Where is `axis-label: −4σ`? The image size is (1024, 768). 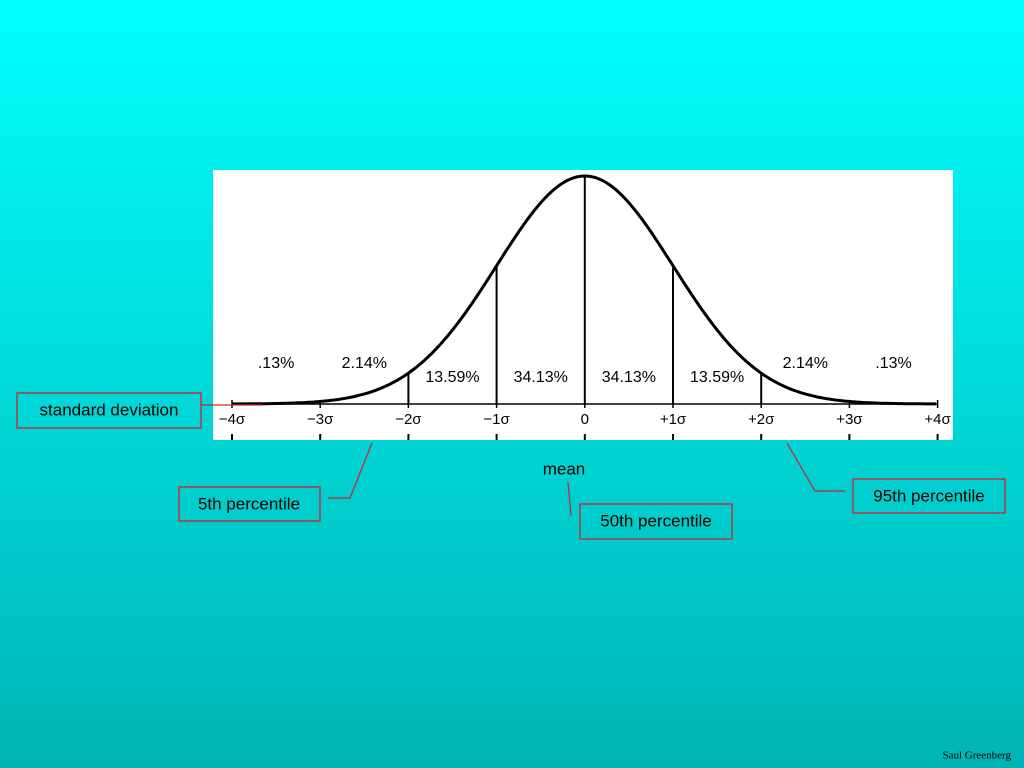
axis-label: −4σ is located at coordinates (232, 419).